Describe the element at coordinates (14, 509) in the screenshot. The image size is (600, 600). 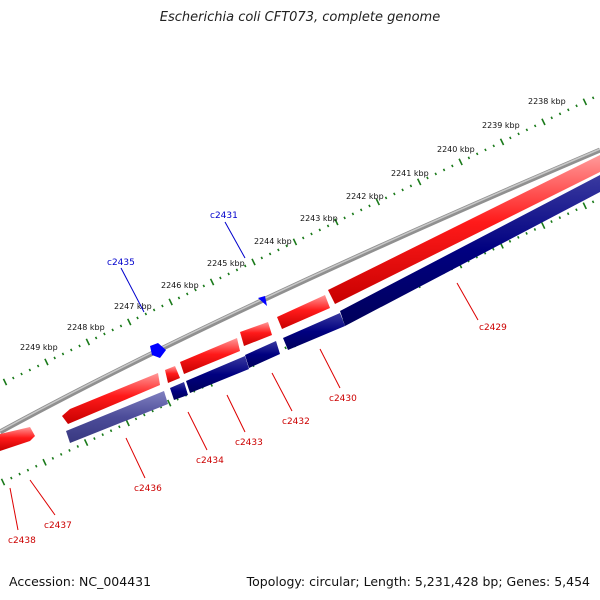
I see `leader-c2438` at that location.